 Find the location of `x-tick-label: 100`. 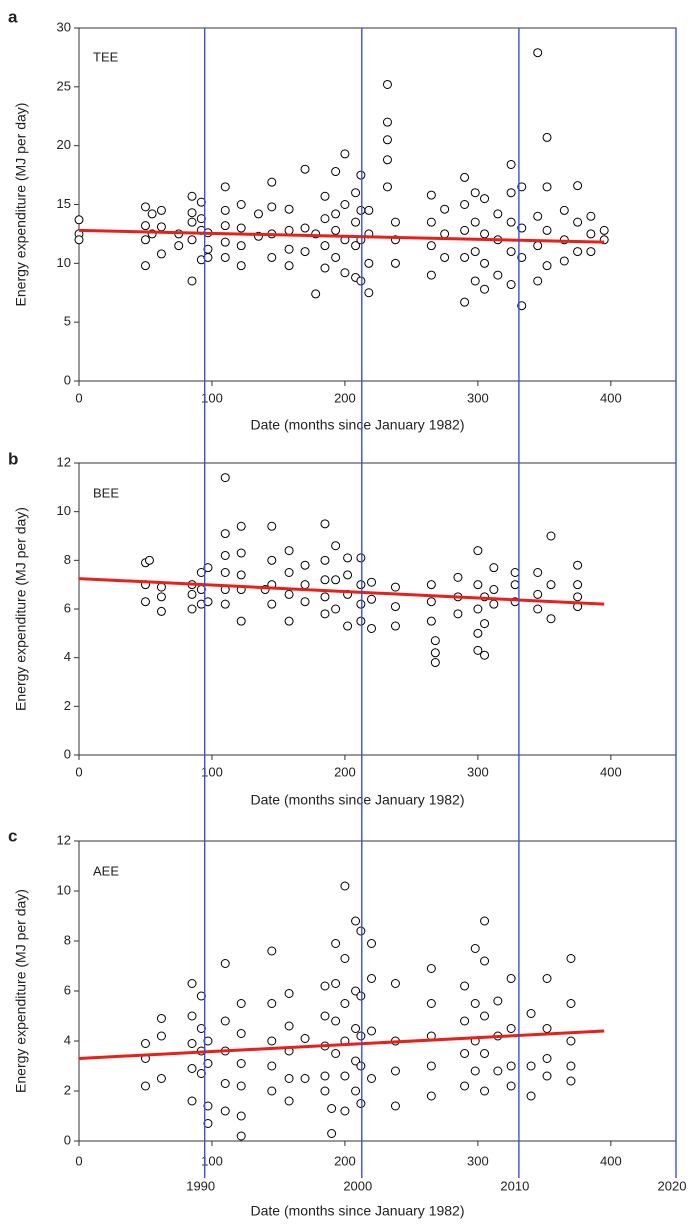

x-tick-label: 100 is located at coordinates (212, 771).